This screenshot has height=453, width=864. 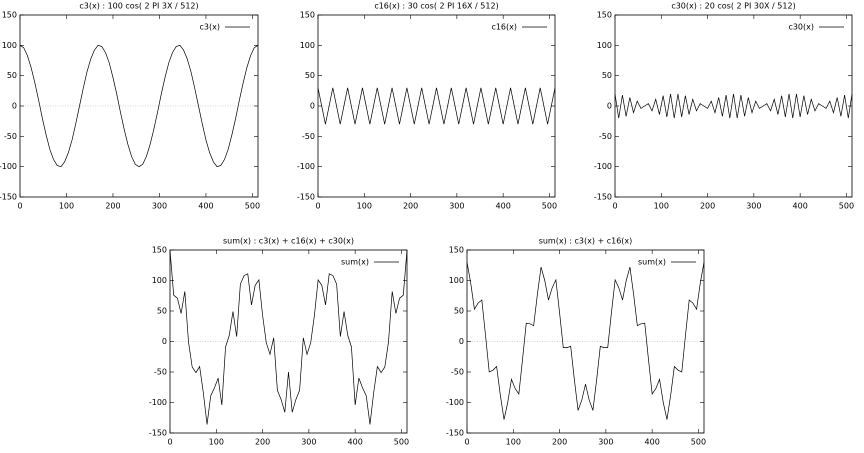 What do you see at coordinates (288, 241) in the screenshot?
I see `chart-title: sum(x) : c3(x) + c16(x) + c30(x)` at bounding box center [288, 241].